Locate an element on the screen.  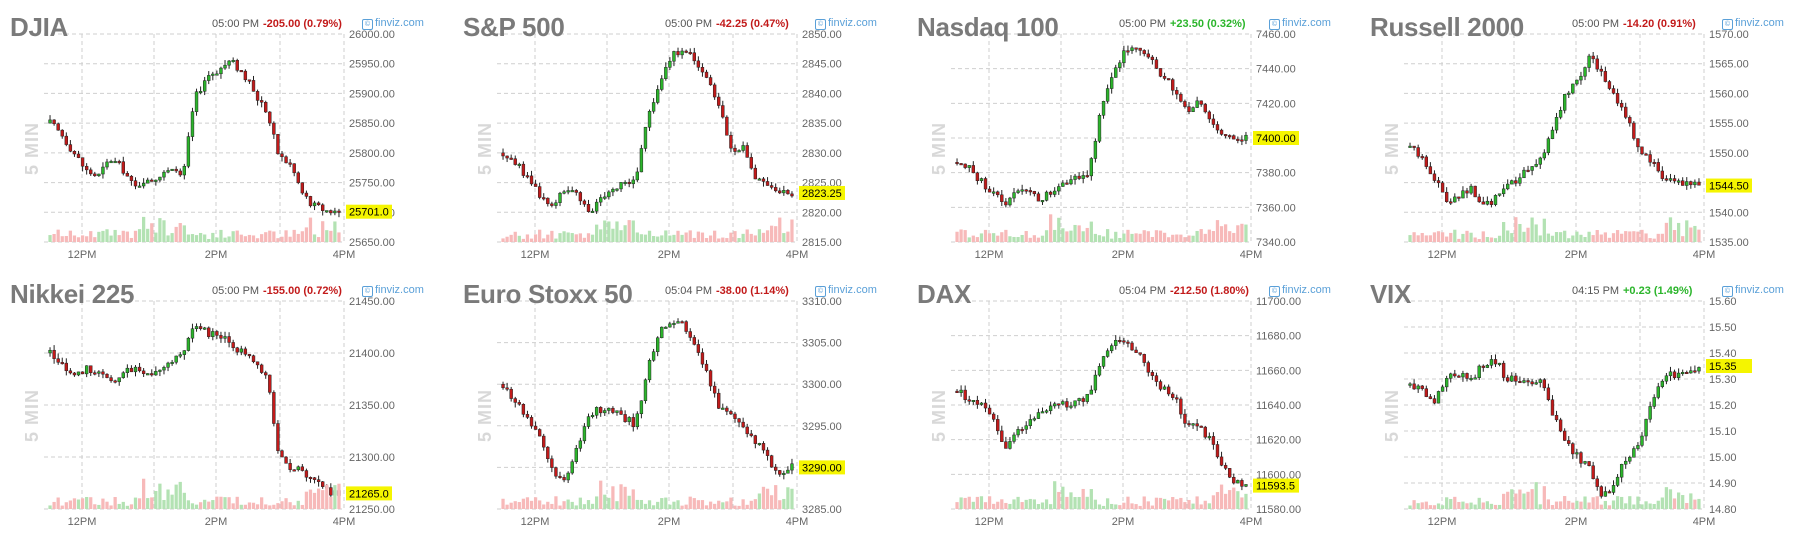
chart-title: VIX is located at coordinates (1391, 294).